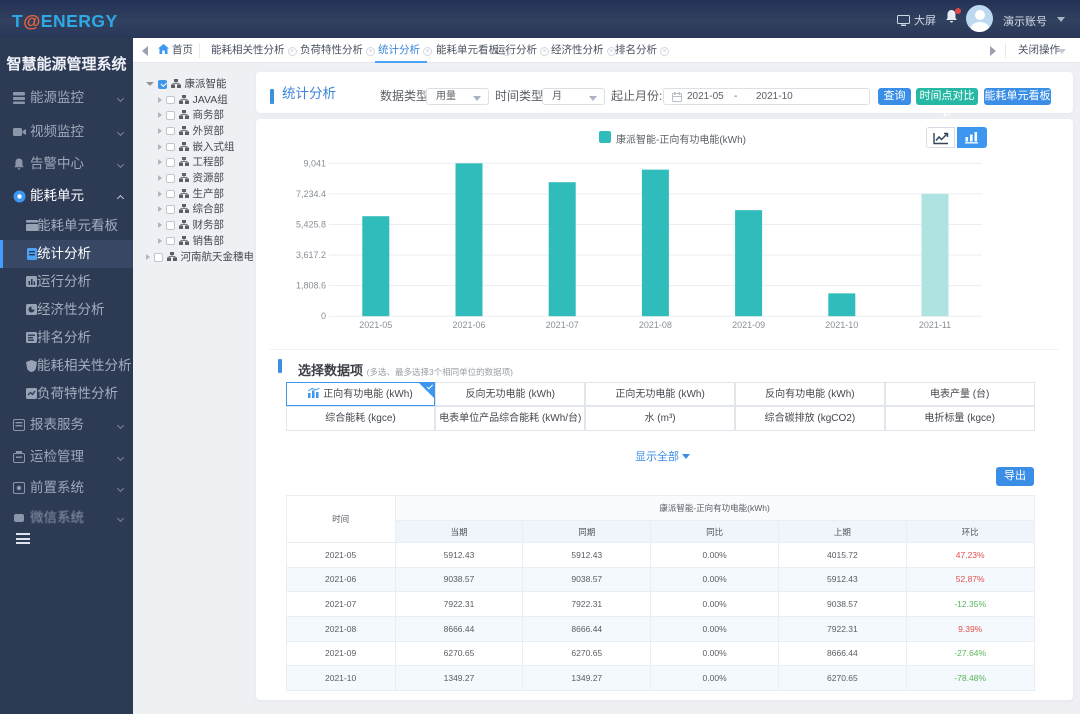  I want to click on svg-text: 2021-08, so click(655, 325).